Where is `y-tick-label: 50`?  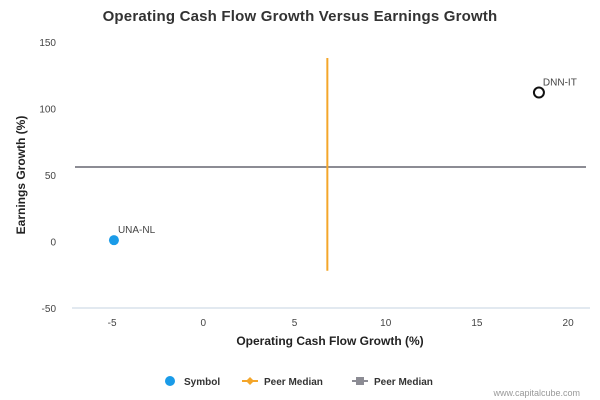
y-tick-label: 50 is located at coordinates (51, 176).